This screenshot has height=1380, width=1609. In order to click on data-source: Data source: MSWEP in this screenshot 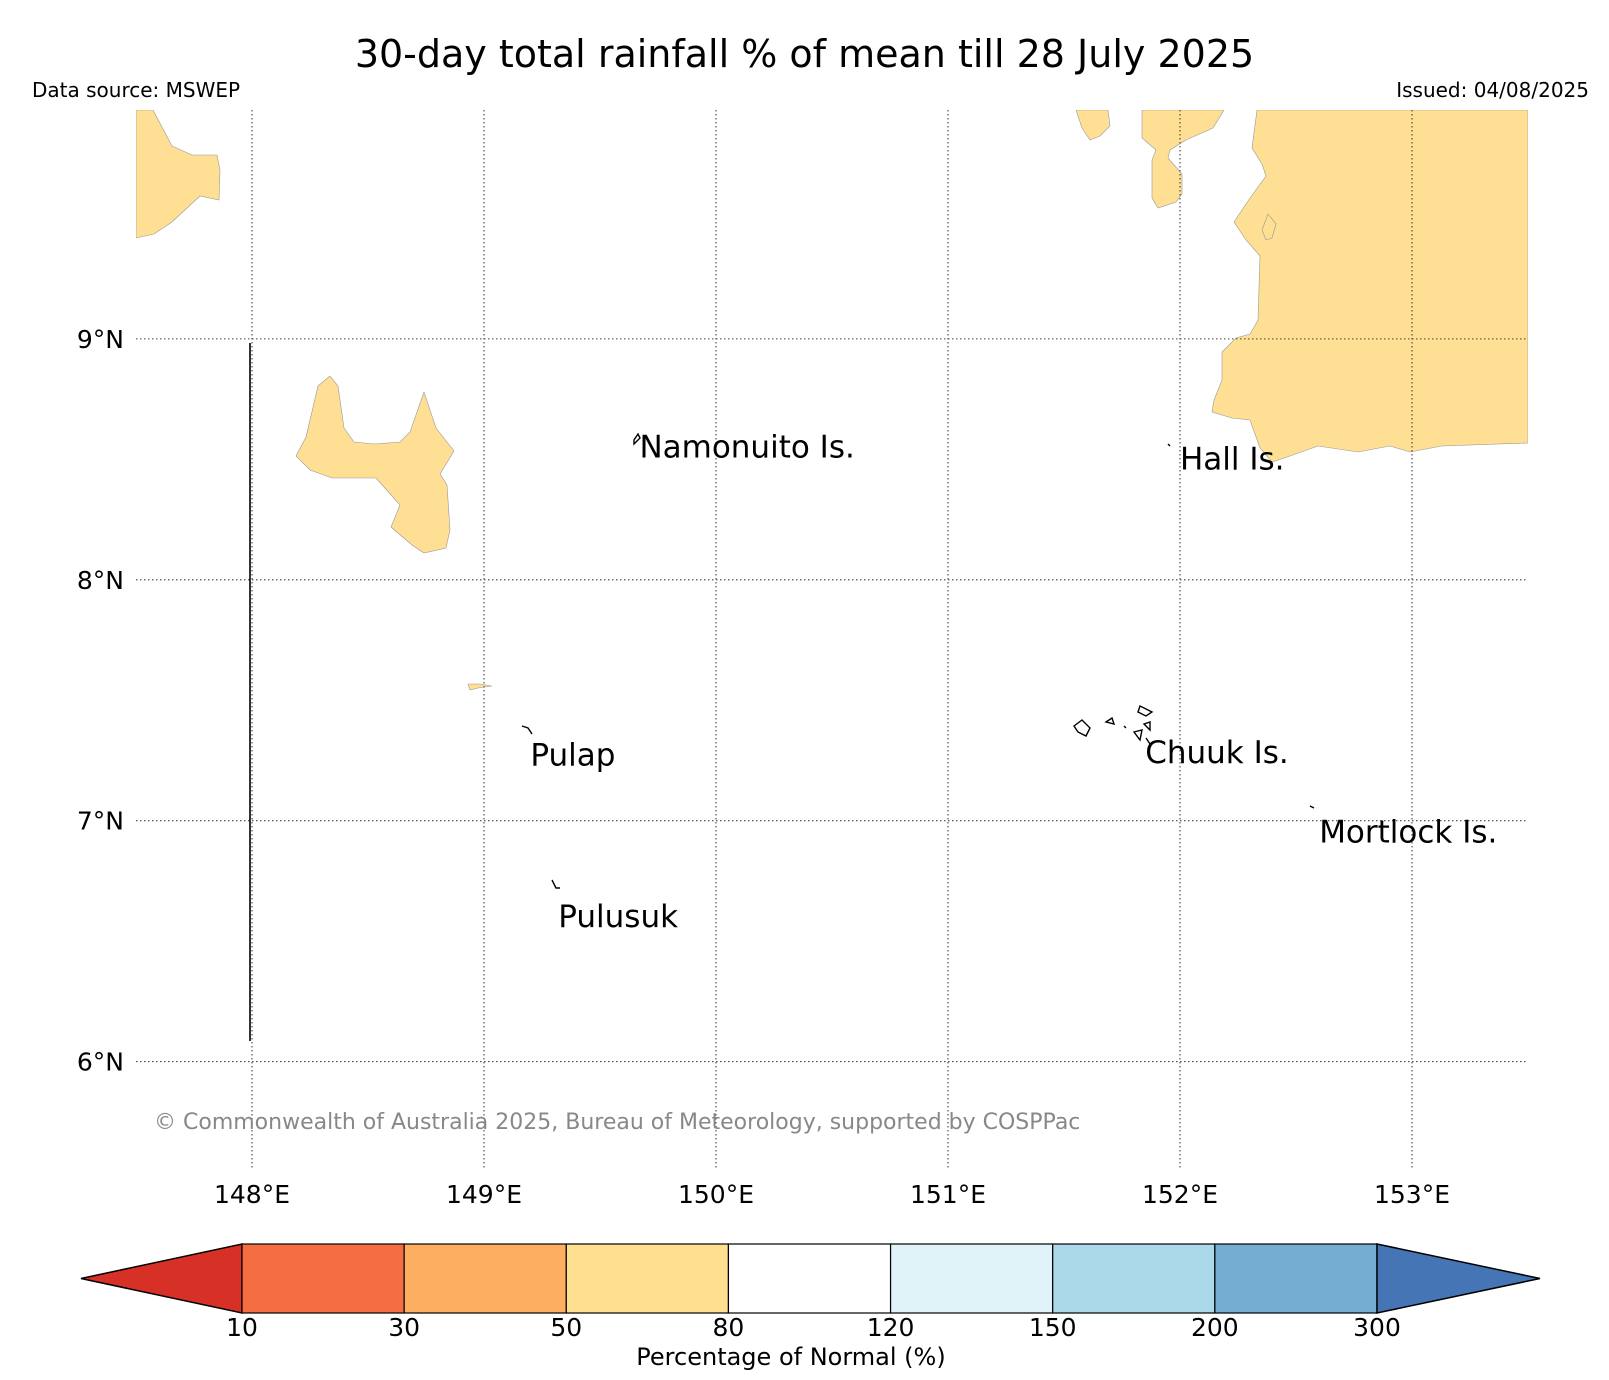, I will do `click(136, 90)`.